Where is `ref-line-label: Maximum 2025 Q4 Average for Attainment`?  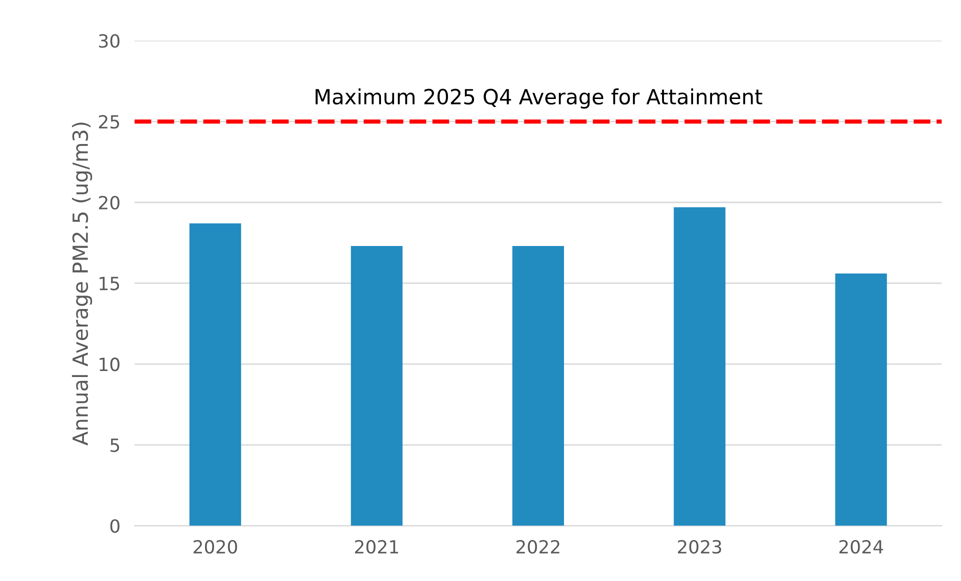 ref-line-label: Maximum 2025 Q4 Average for Attainment is located at coordinates (539, 98).